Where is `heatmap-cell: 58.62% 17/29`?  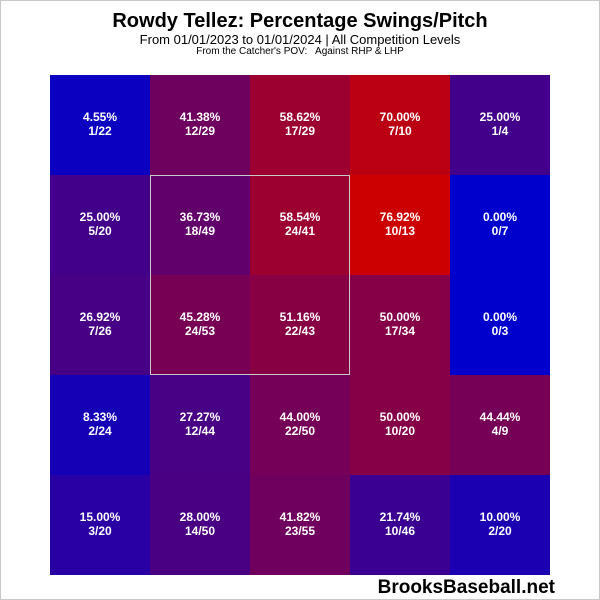
heatmap-cell: 58.62% 17/29 is located at coordinates (300, 125).